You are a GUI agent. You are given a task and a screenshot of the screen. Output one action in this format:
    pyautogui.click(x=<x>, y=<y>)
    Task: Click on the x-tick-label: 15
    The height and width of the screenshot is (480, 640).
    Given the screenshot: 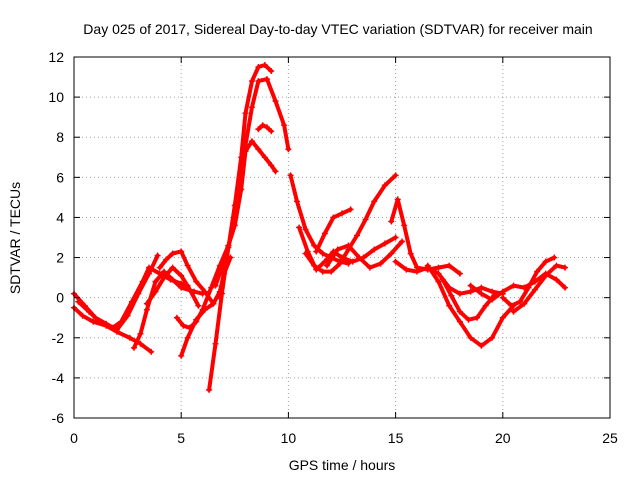 What is the action you would take?
    pyautogui.click(x=396, y=438)
    